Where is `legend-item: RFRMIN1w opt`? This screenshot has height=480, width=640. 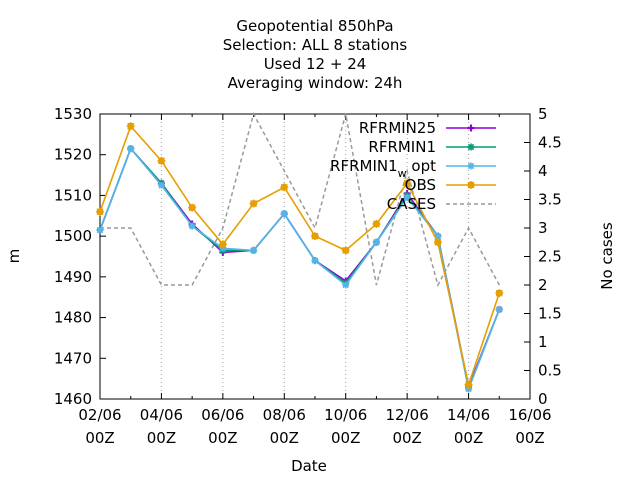 legend-item: RFRMIN1w opt is located at coordinates (413, 168).